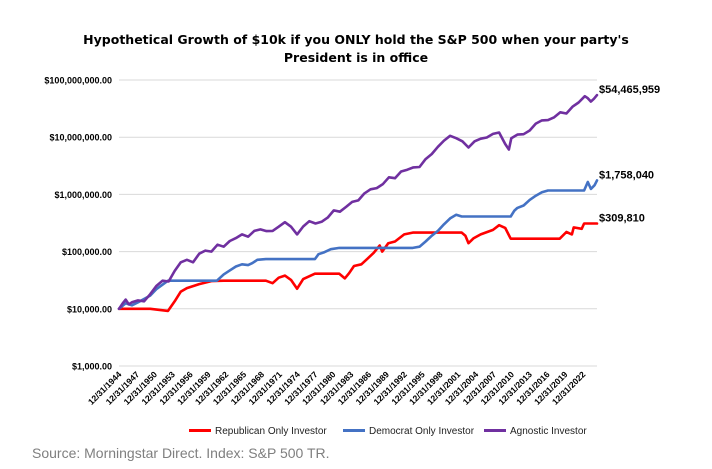  What do you see at coordinates (422, 431) in the screenshot?
I see `legend-label-democrat: Democrat Only Investor` at bounding box center [422, 431].